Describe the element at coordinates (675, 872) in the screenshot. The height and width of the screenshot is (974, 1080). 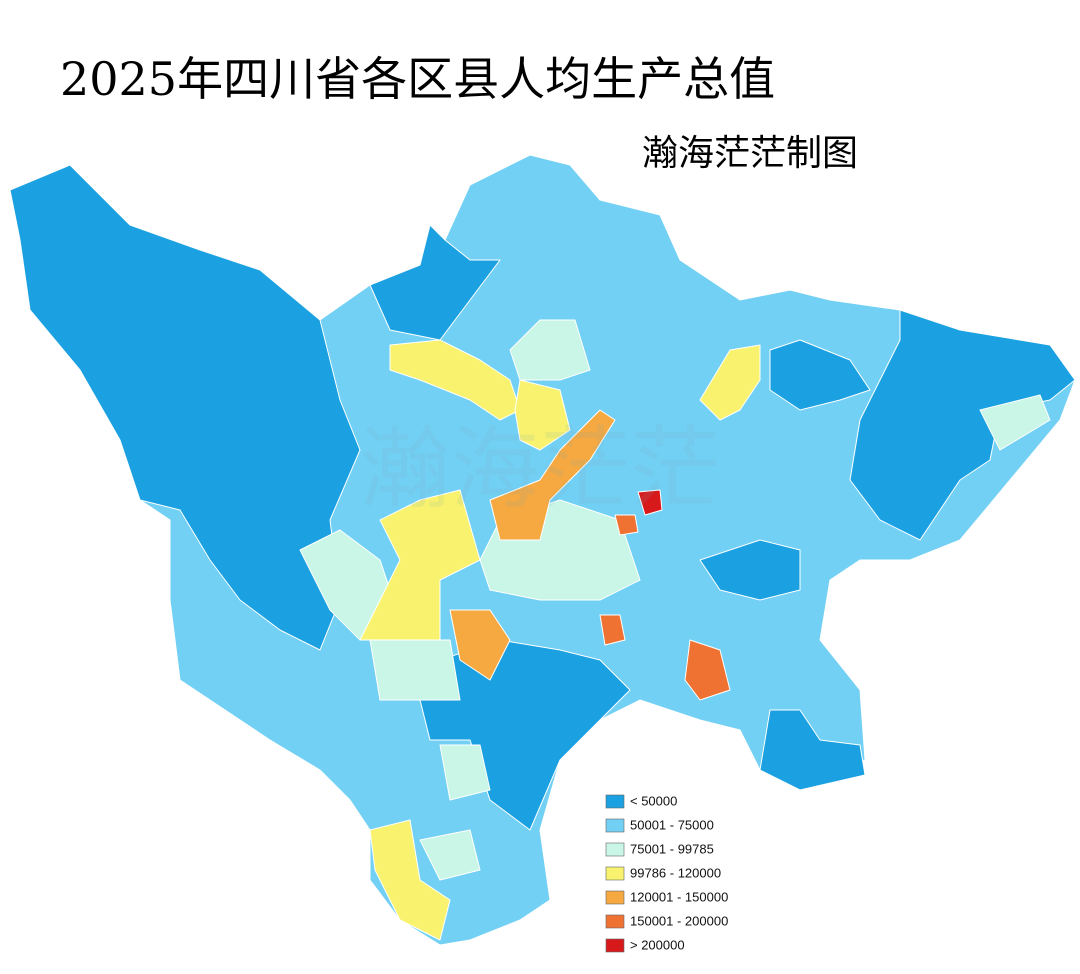
I see `legend-label: 99786 - 120000` at that location.